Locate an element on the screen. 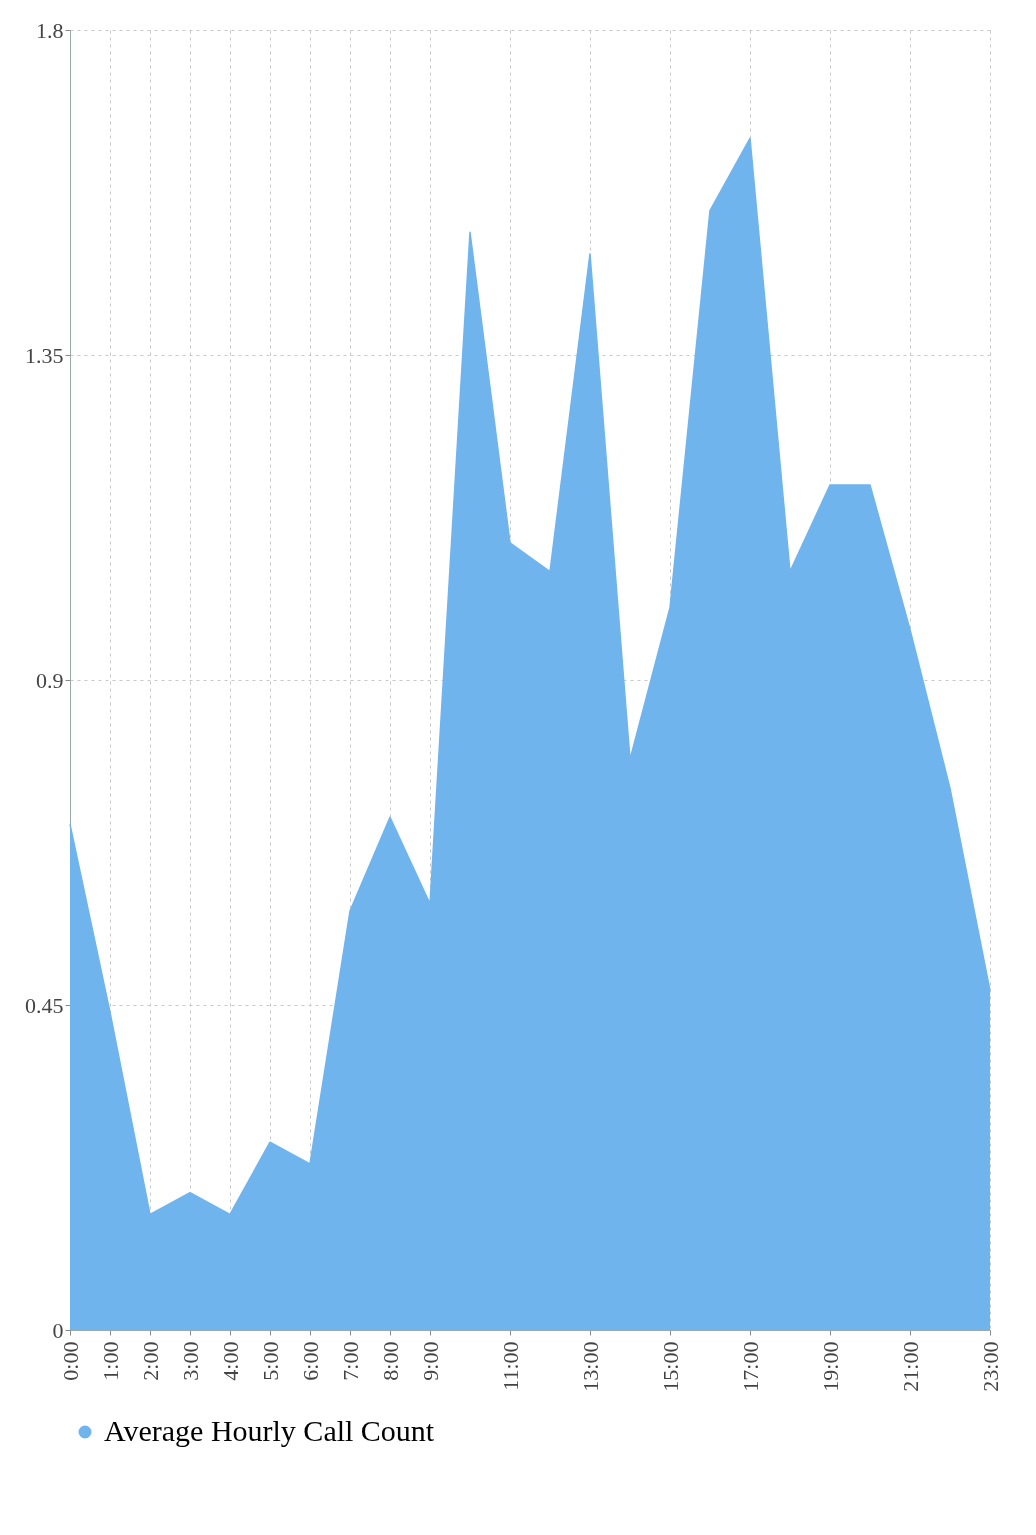 This screenshot has width=1036, height=1535. x-tick-label: 5:00 is located at coordinates (270, 1361).